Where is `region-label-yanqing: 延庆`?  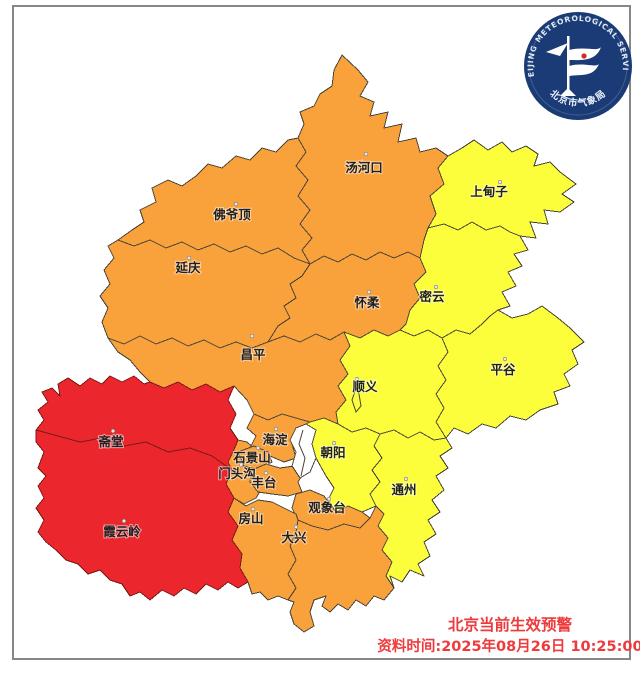
region-label-yanqing: 延庆 is located at coordinates (187, 267).